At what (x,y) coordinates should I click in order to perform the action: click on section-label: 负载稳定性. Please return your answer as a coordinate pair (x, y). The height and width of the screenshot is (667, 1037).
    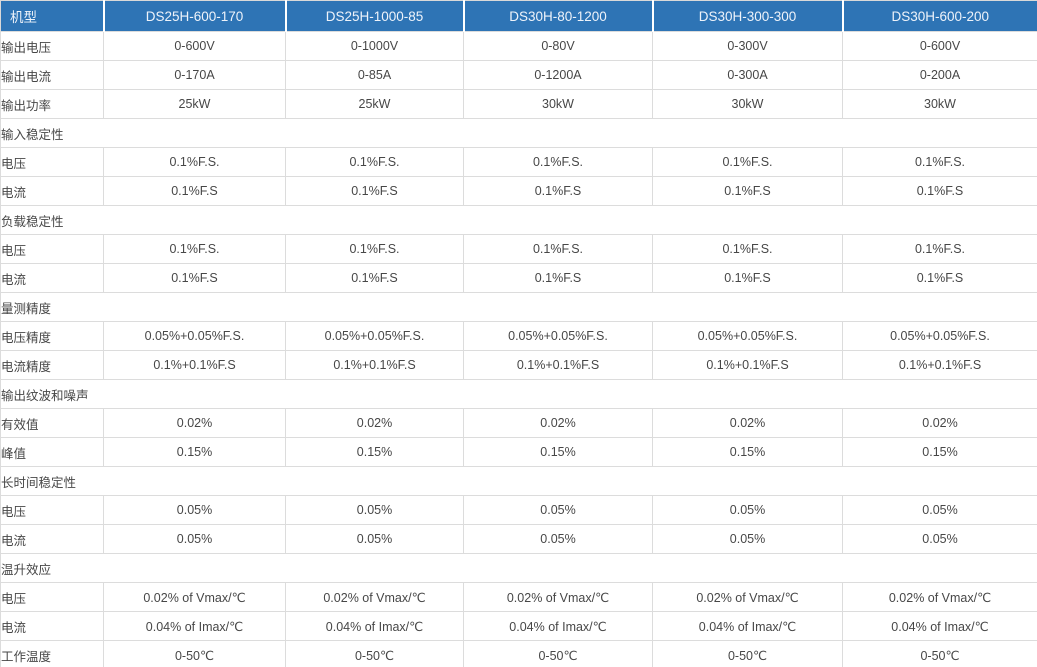
    Looking at the image, I should click on (518, 220).